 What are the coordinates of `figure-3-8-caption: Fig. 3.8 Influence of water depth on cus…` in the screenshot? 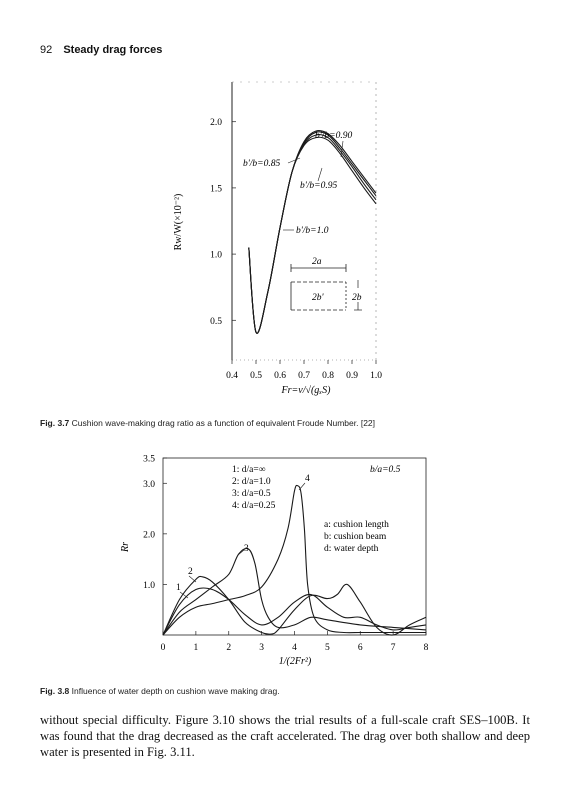 It's located at (160, 691).